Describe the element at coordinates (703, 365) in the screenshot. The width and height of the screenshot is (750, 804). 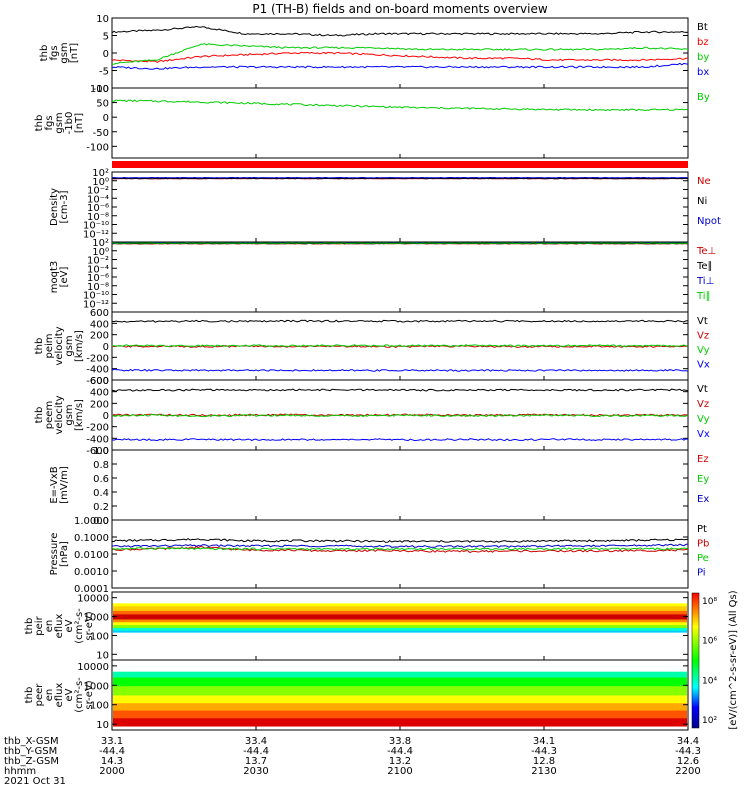
I see `legend-Vx: Vx` at that location.